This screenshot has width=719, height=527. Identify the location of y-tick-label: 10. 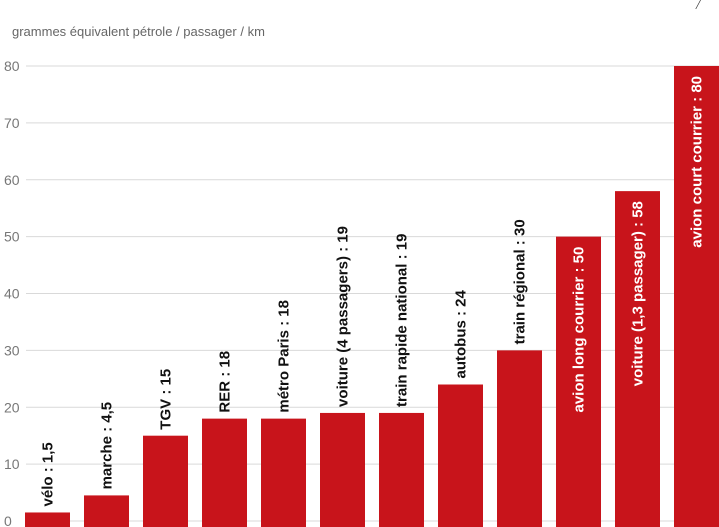
(12, 464).